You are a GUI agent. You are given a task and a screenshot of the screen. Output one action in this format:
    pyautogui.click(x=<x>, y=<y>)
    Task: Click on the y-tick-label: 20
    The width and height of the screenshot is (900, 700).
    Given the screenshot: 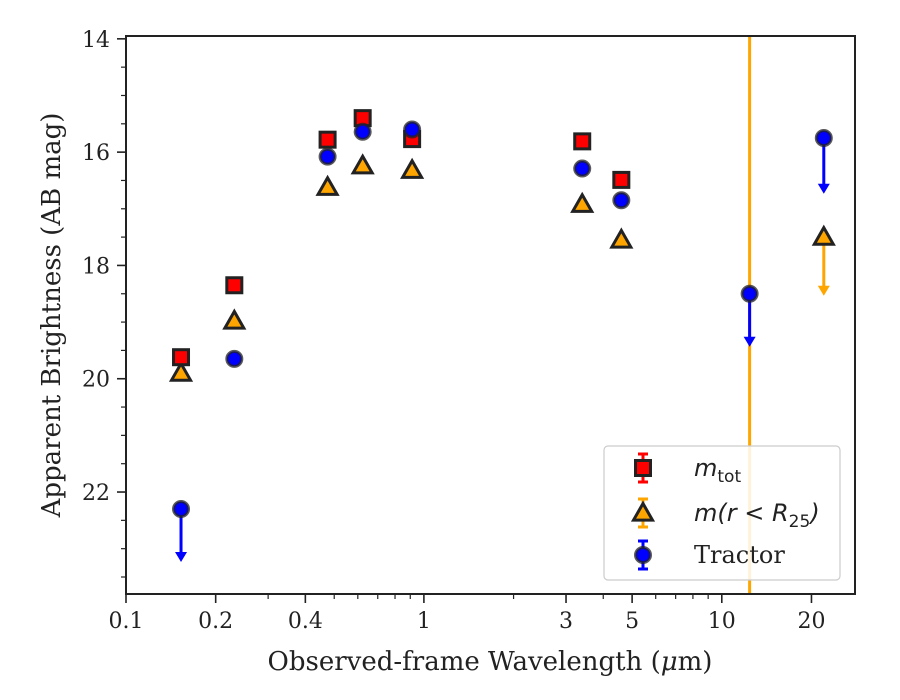 What is the action you would take?
    pyautogui.click(x=96, y=380)
    